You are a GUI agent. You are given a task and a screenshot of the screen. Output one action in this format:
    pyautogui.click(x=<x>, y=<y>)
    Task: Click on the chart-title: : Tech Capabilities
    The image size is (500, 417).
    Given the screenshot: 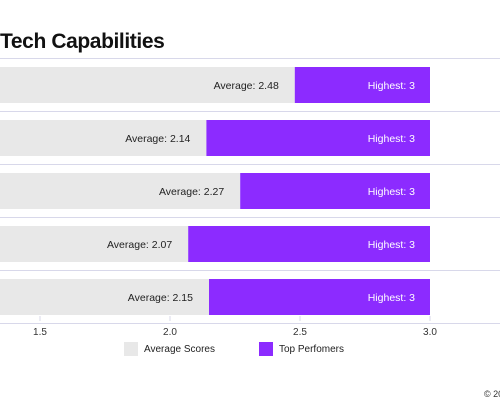 What is the action you would take?
    pyautogui.click(x=82, y=41)
    